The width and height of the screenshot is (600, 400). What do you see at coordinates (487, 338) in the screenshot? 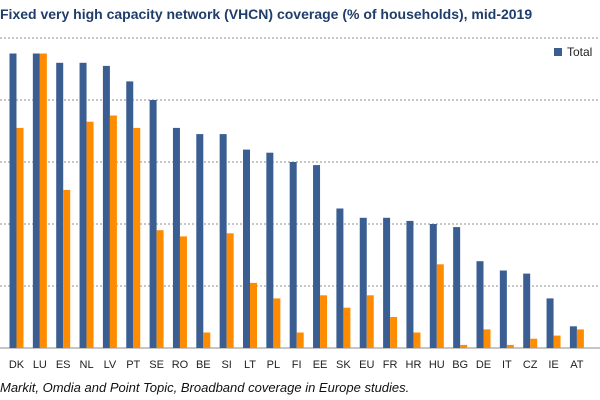
I see `bar-series-2-de` at bounding box center [487, 338].